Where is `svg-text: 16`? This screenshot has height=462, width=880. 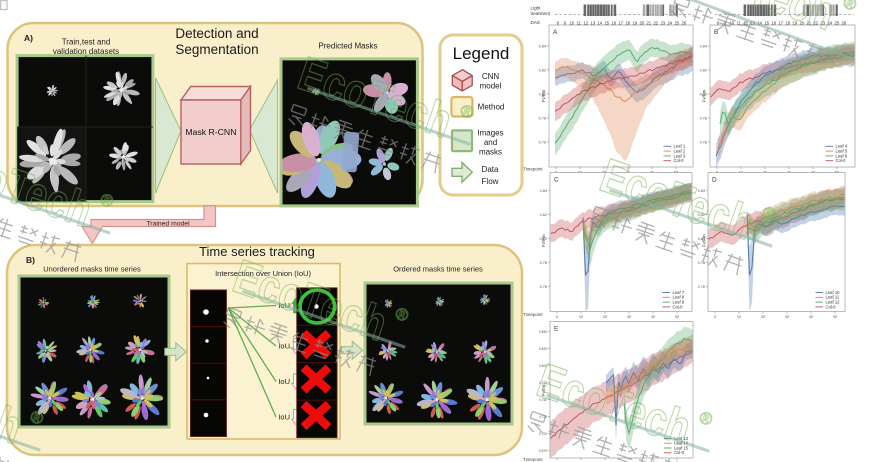 svg-text: 16 is located at coordinates (613, 23).